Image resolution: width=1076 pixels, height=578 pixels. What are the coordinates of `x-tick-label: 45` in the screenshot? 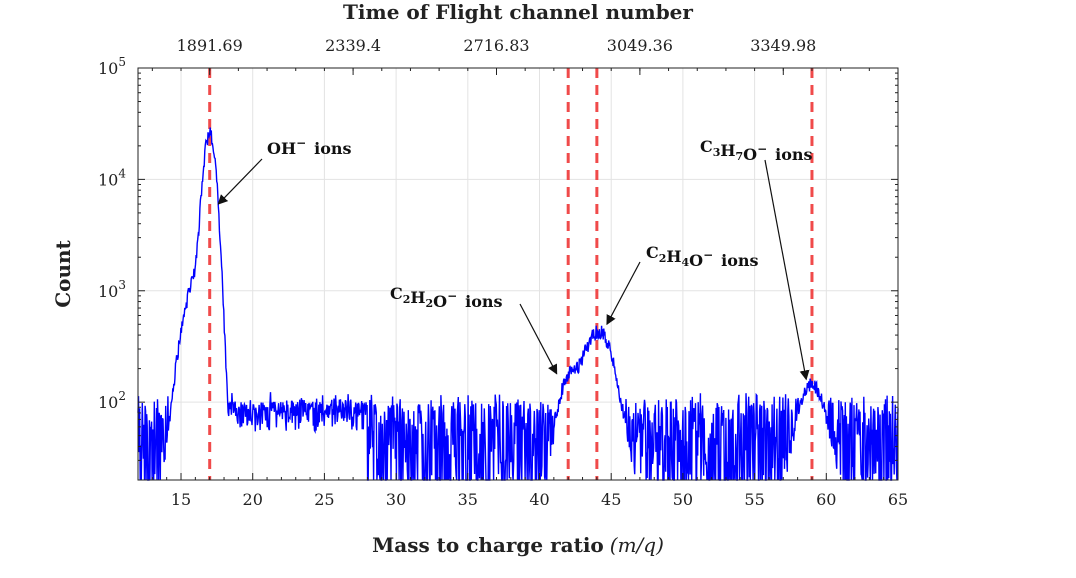 It's located at (611, 499).